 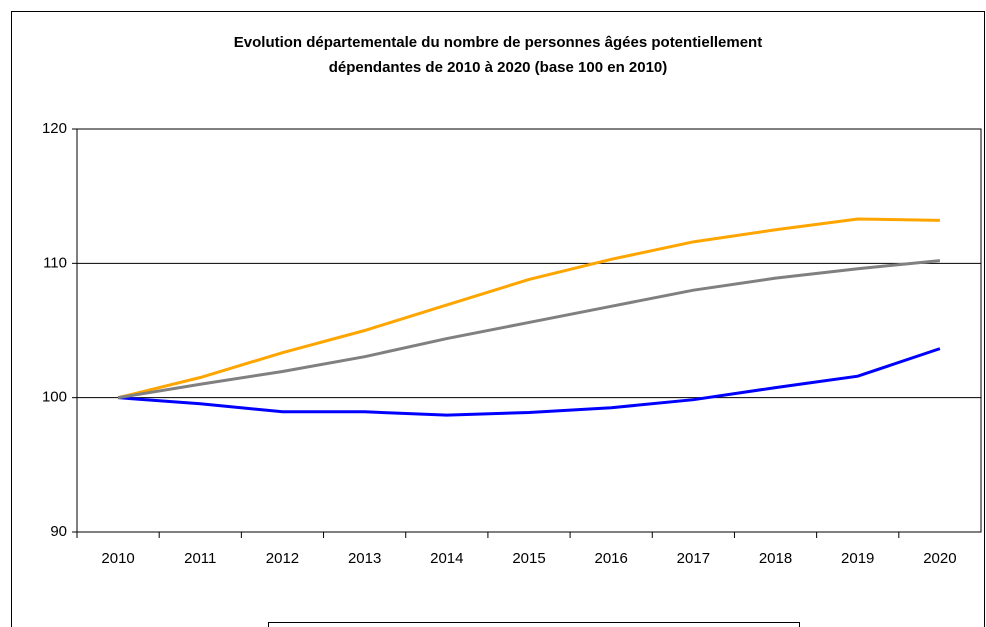 I want to click on x-tick-label: 2016, so click(x=610, y=558).